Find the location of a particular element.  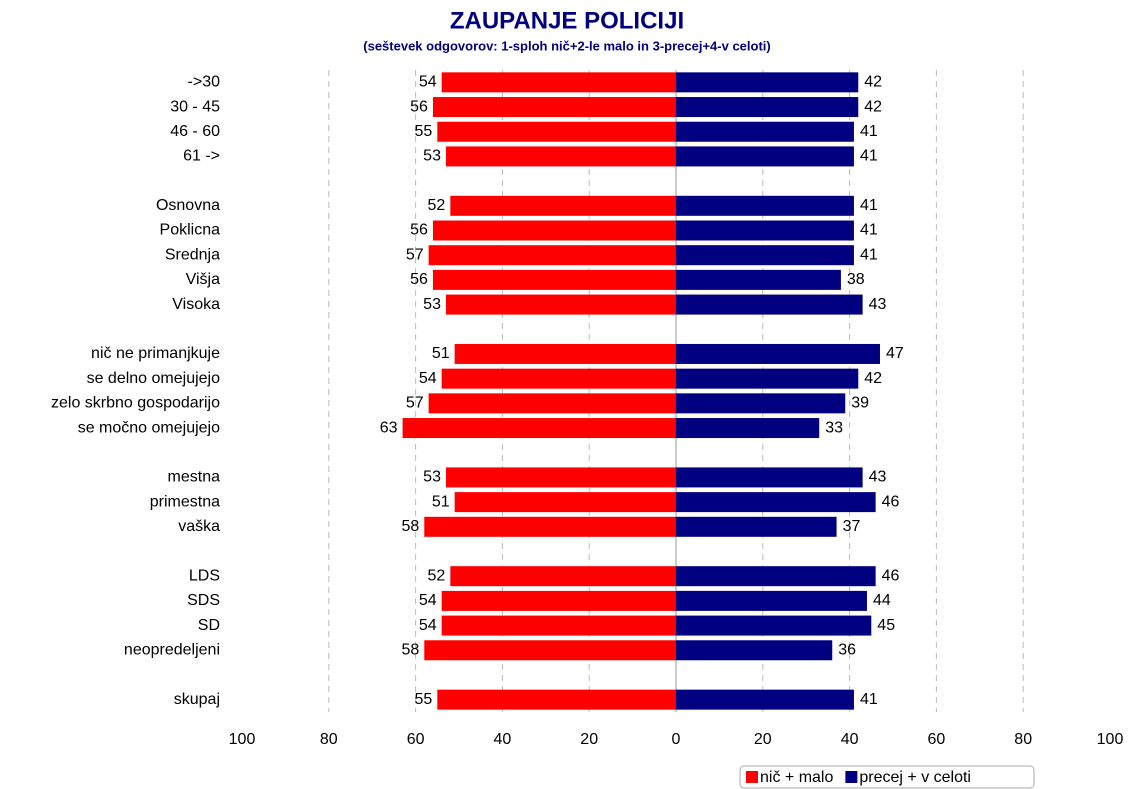

category-label: 46 - 60 is located at coordinates (195, 131).